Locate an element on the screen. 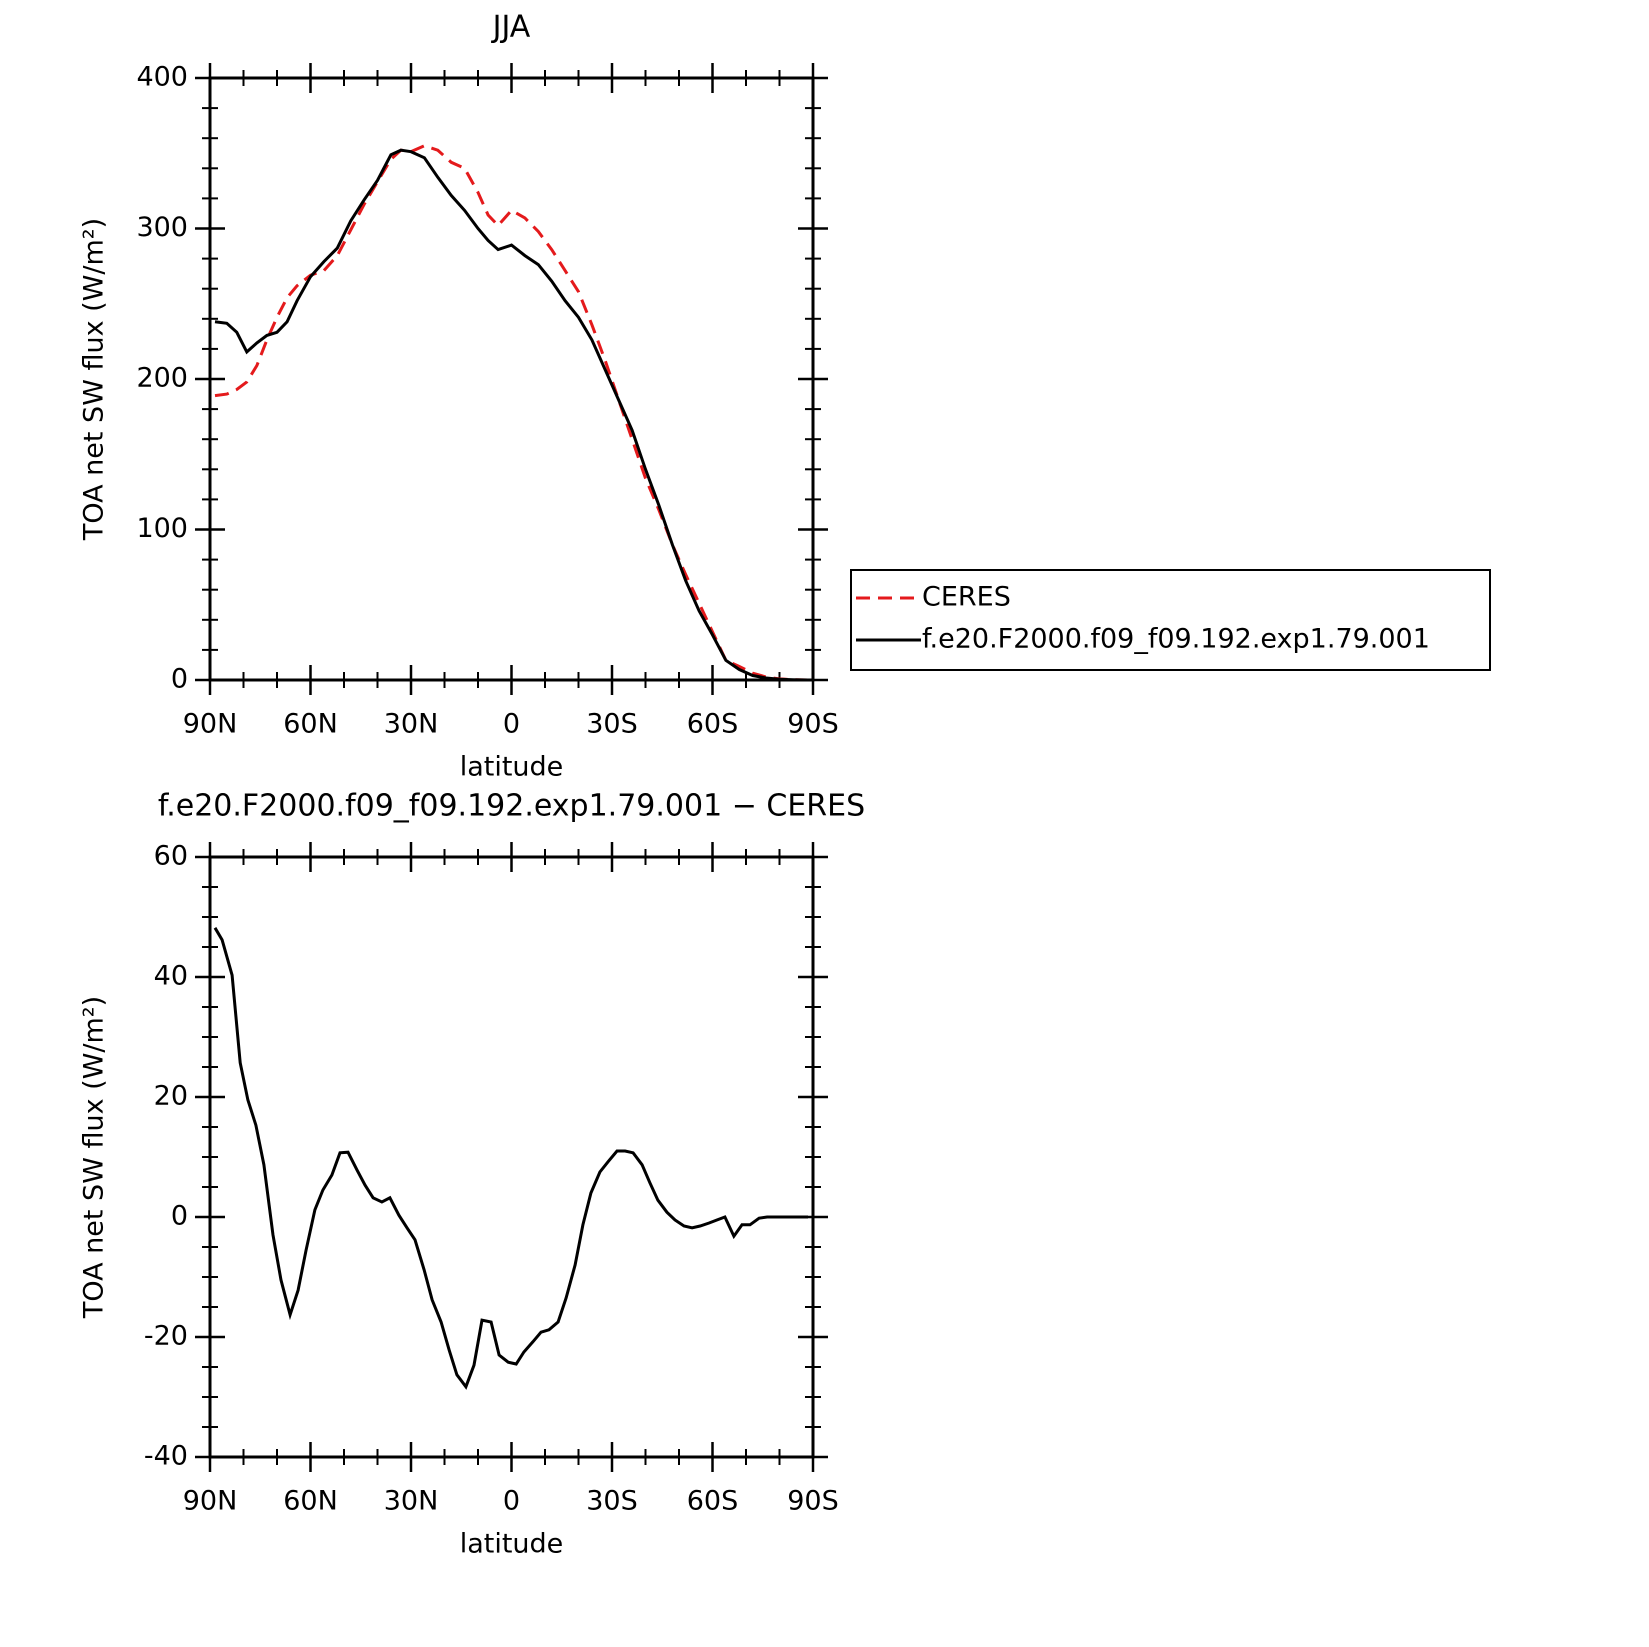 This screenshot has width=1649, height=1647. y-tick-label: -40 is located at coordinates (166, 1456).